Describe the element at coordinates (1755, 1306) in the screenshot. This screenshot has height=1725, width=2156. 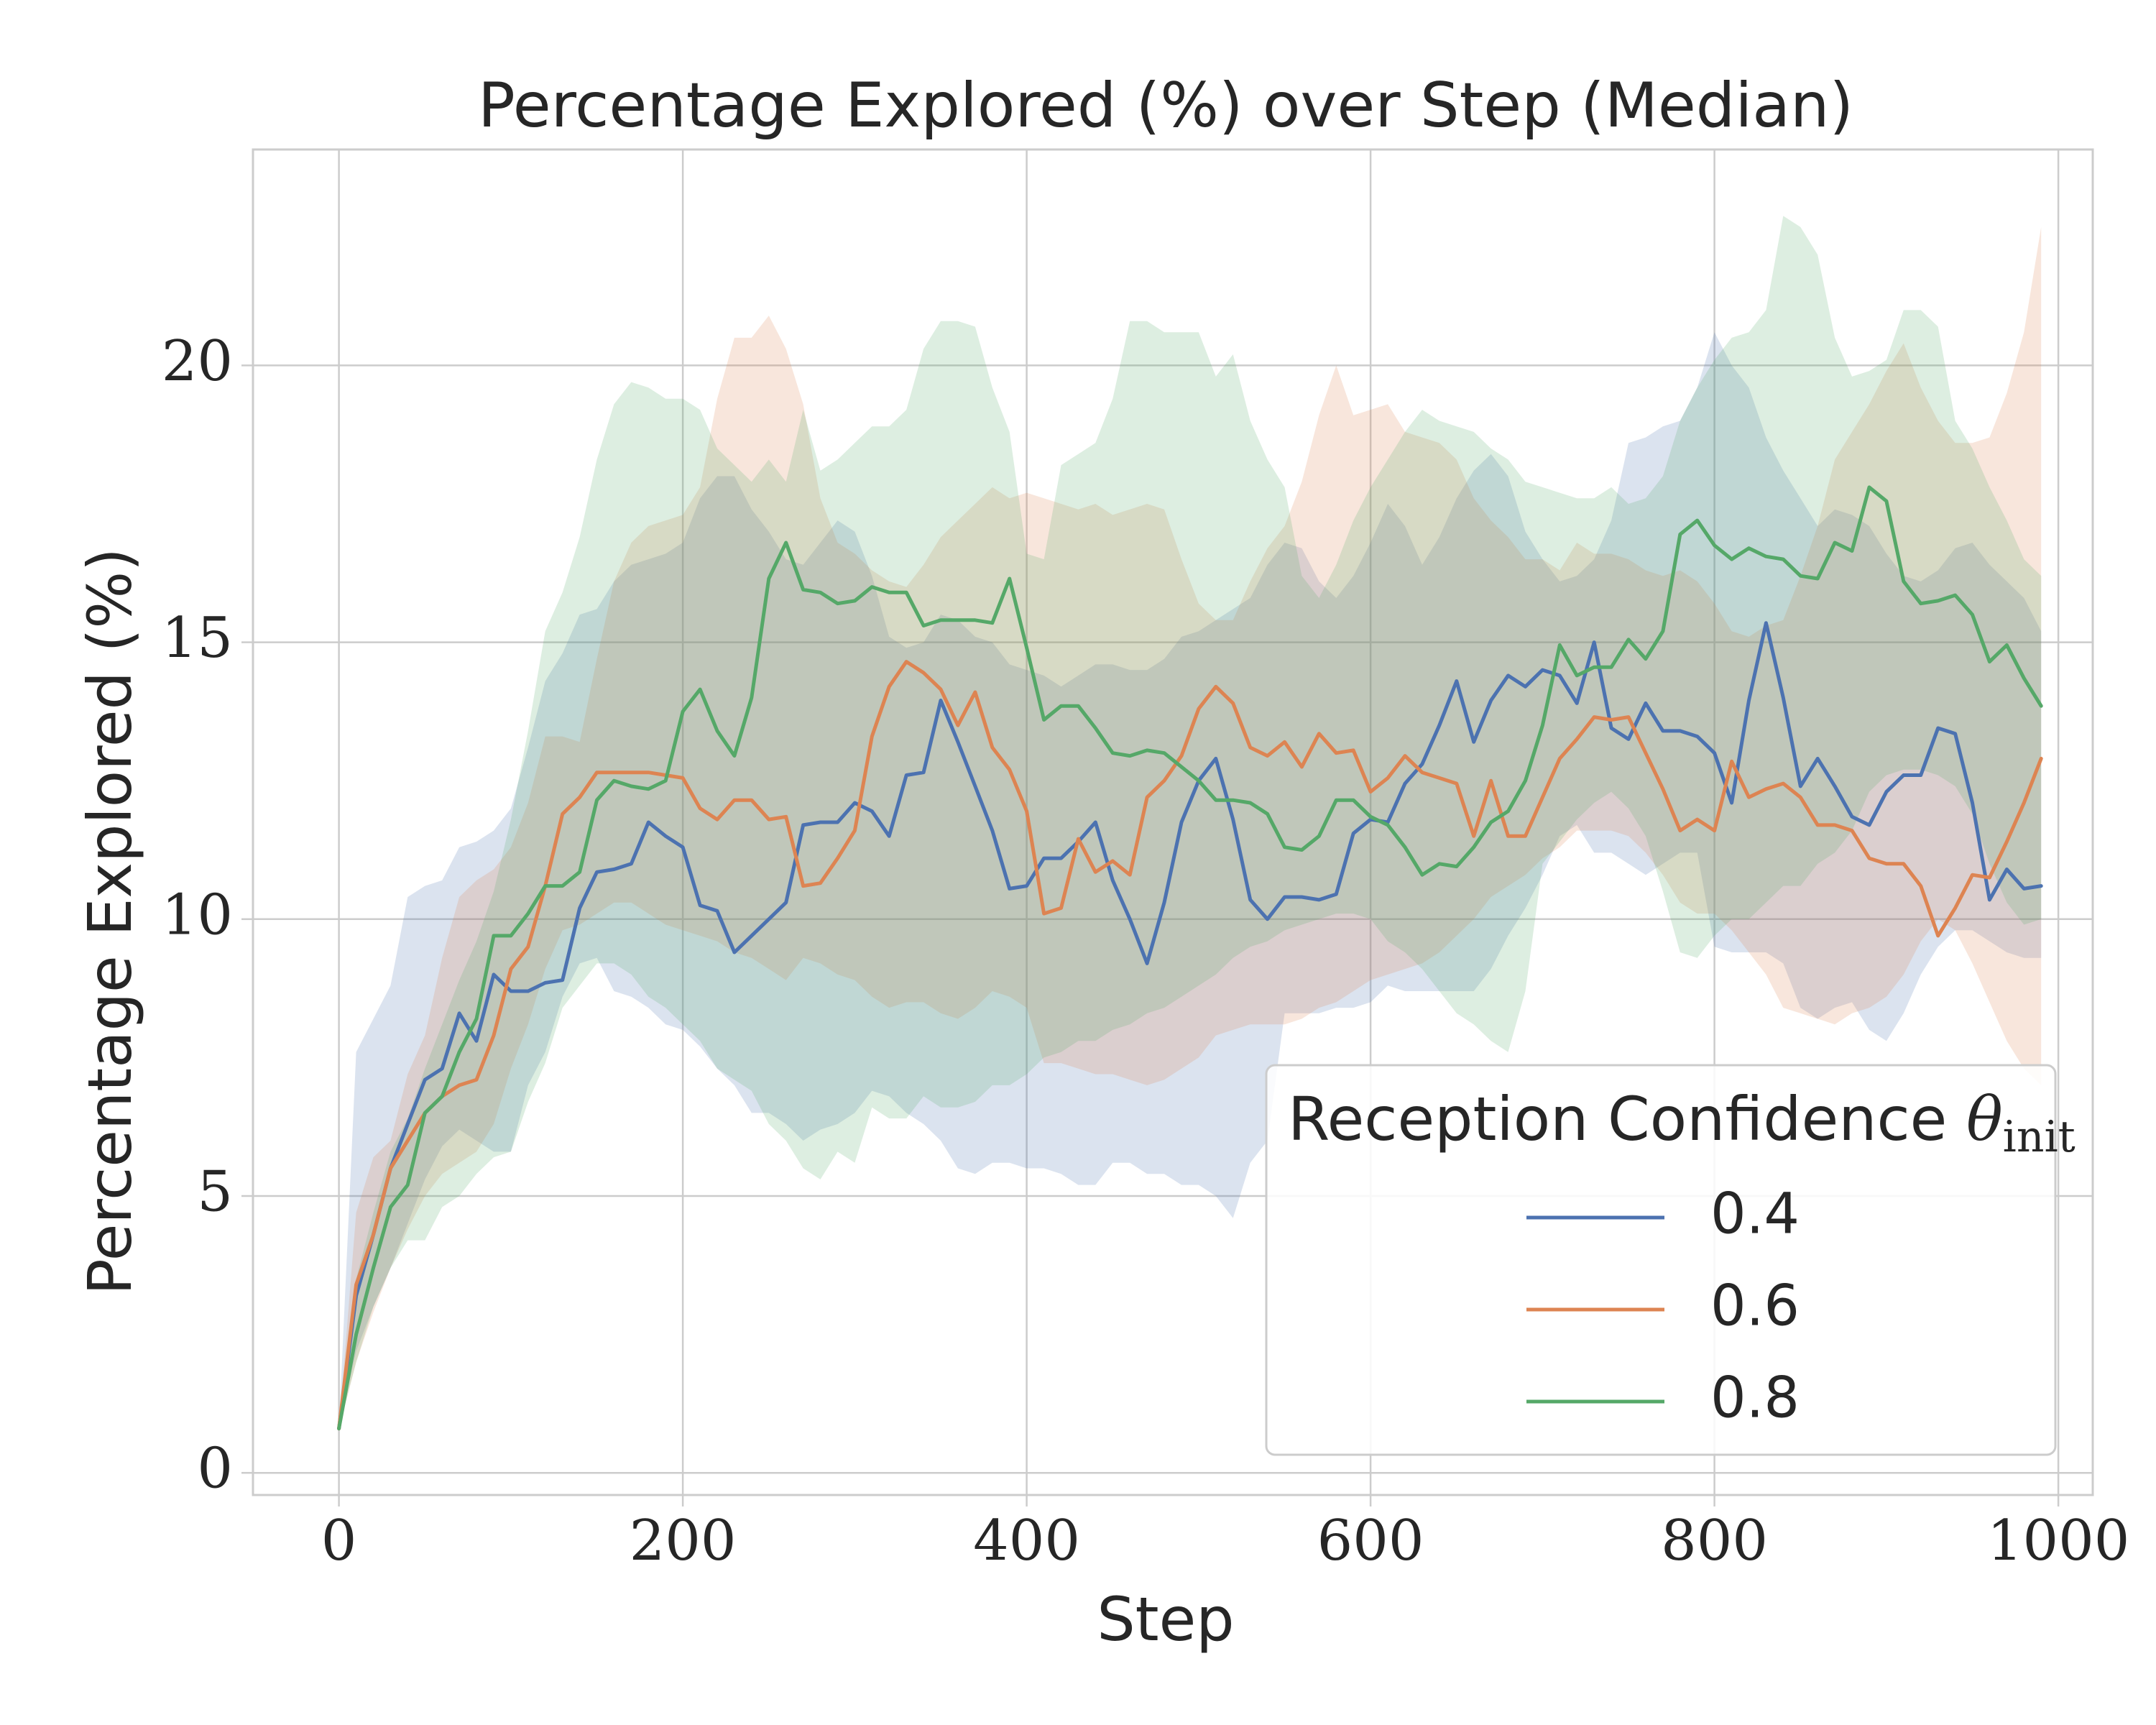
I see `legend-label: 0.6` at that location.